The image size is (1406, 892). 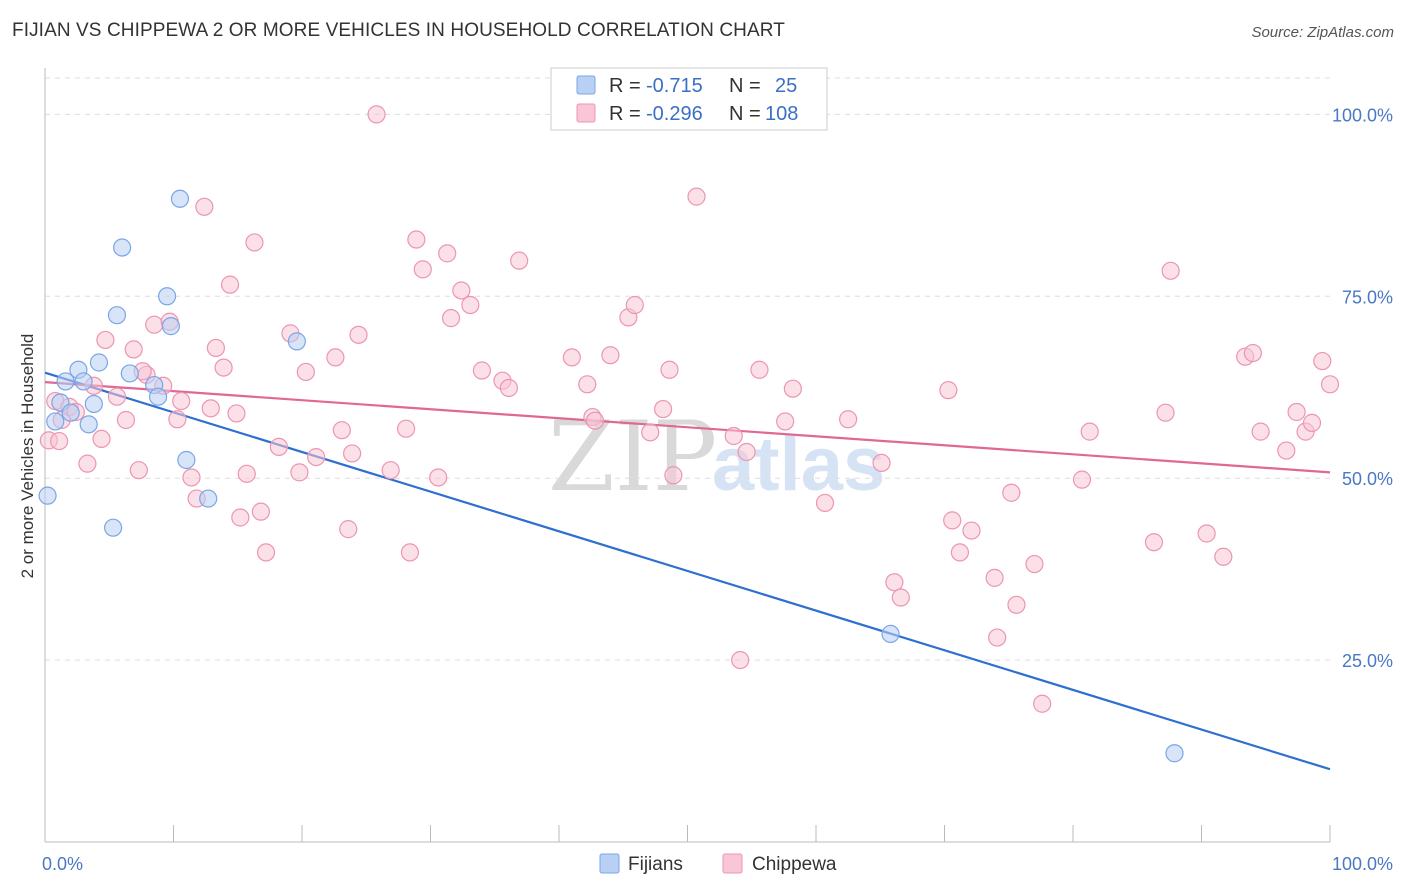 What do you see at coordinates (786, 86) in the screenshot?
I see `legend-n-value-fijians: 25` at bounding box center [786, 86].